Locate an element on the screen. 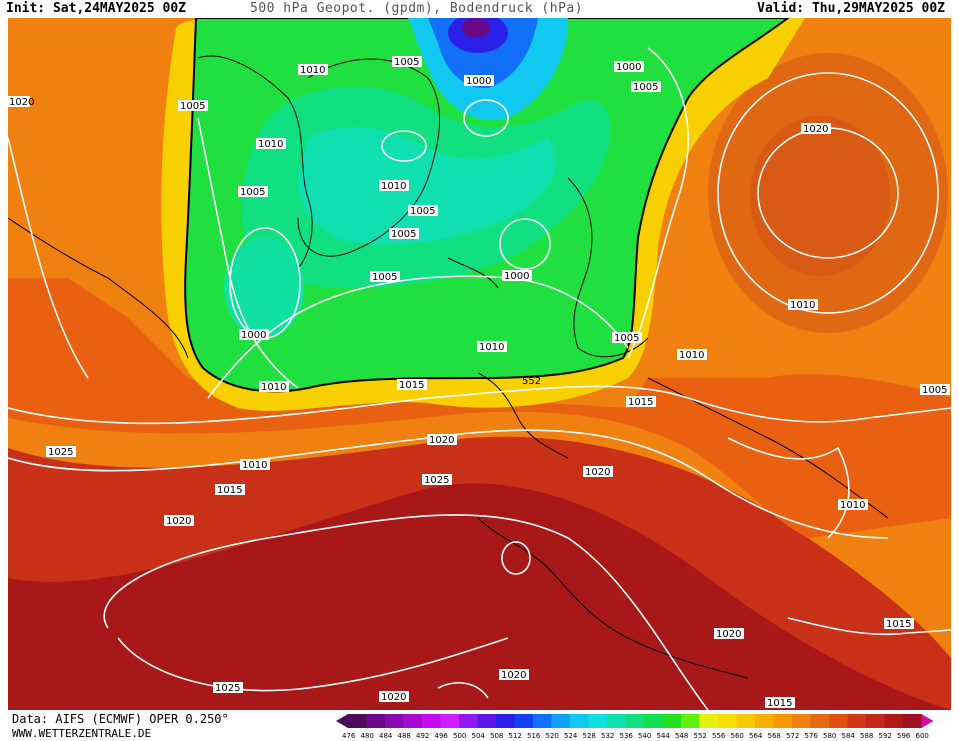  colorbar-tick-label: 524 is located at coordinates (571, 736).